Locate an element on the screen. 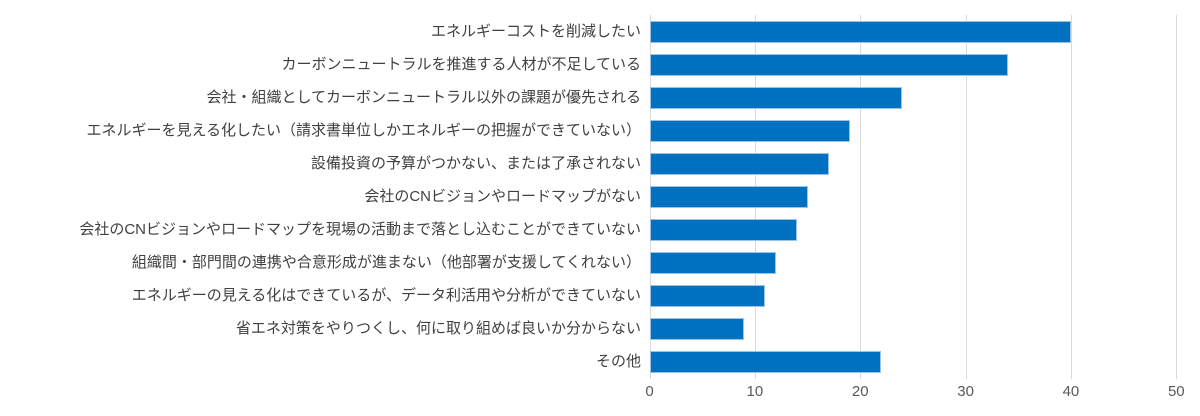 This screenshot has width=1200, height=416. category-label: その他 is located at coordinates (618, 361).